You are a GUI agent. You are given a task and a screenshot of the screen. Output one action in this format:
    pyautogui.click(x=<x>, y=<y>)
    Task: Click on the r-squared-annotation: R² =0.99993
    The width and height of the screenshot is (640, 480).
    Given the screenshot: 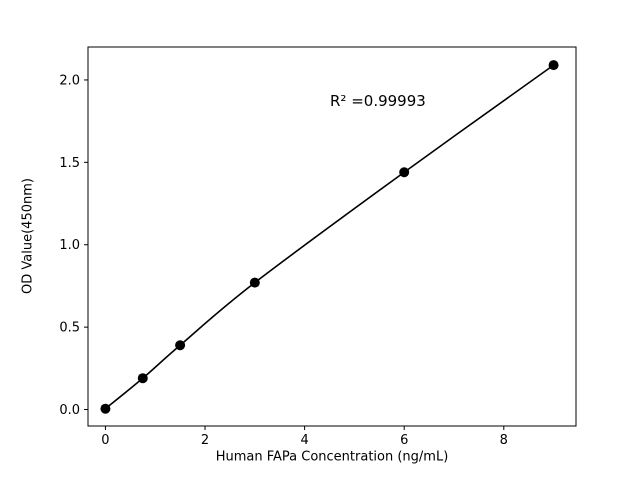 What is the action you would take?
    pyautogui.click(x=378, y=101)
    